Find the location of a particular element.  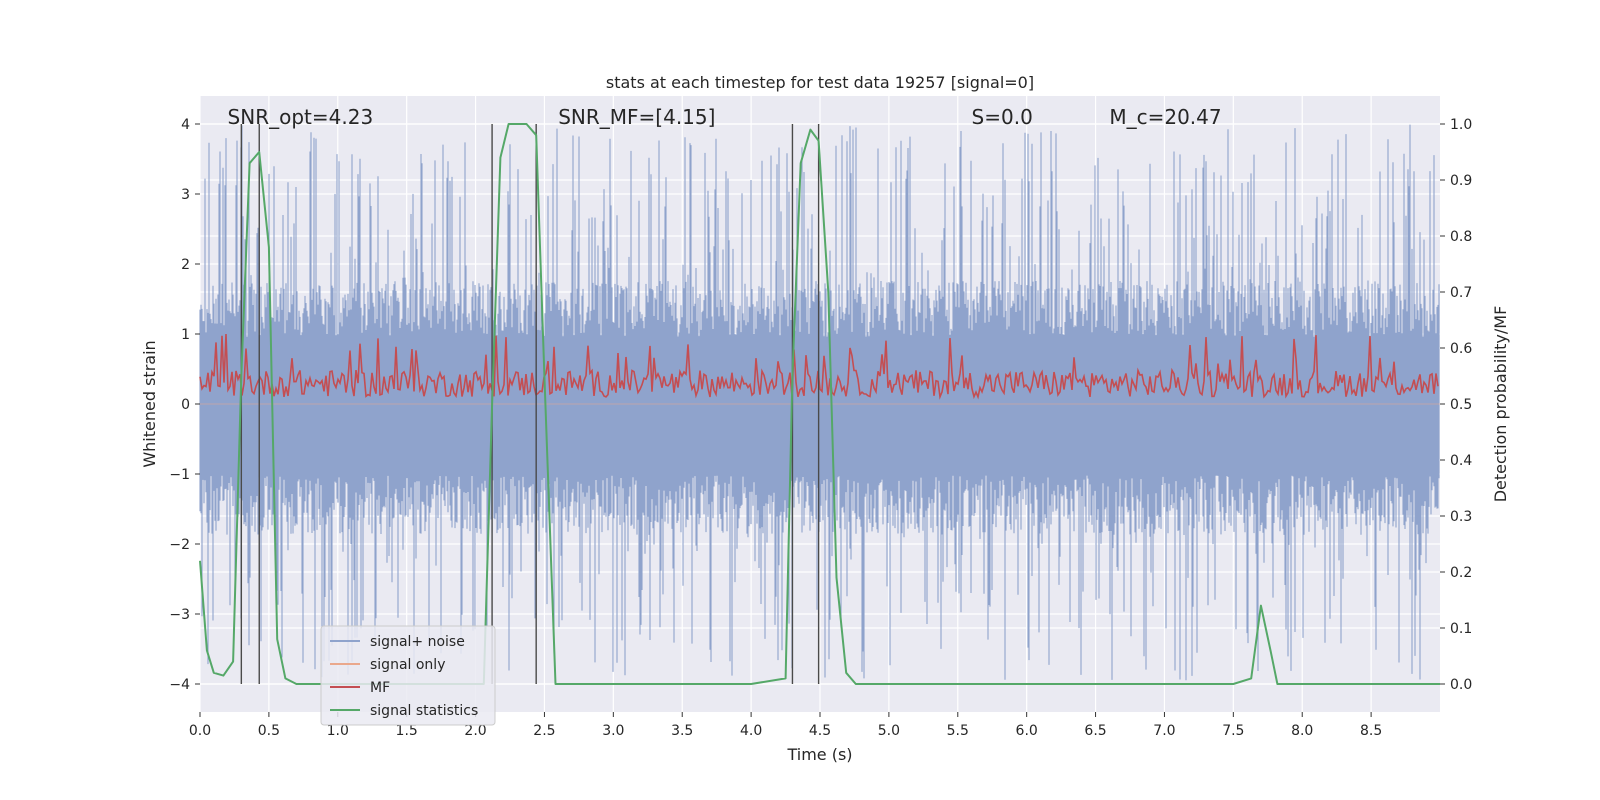

x-tick-label: 8.5 is located at coordinates (1371, 731).